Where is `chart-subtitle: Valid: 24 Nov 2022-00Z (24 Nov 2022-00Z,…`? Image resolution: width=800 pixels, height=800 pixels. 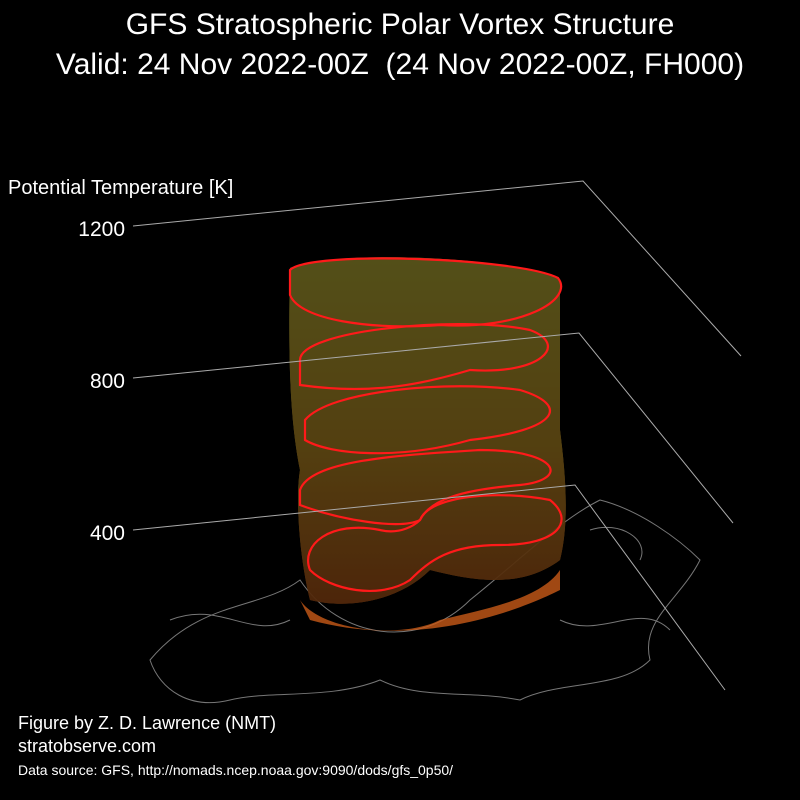 chart-subtitle: Valid: 24 Nov 2022-00Z (24 Nov 2022-00Z,… is located at coordinates (400, 64).